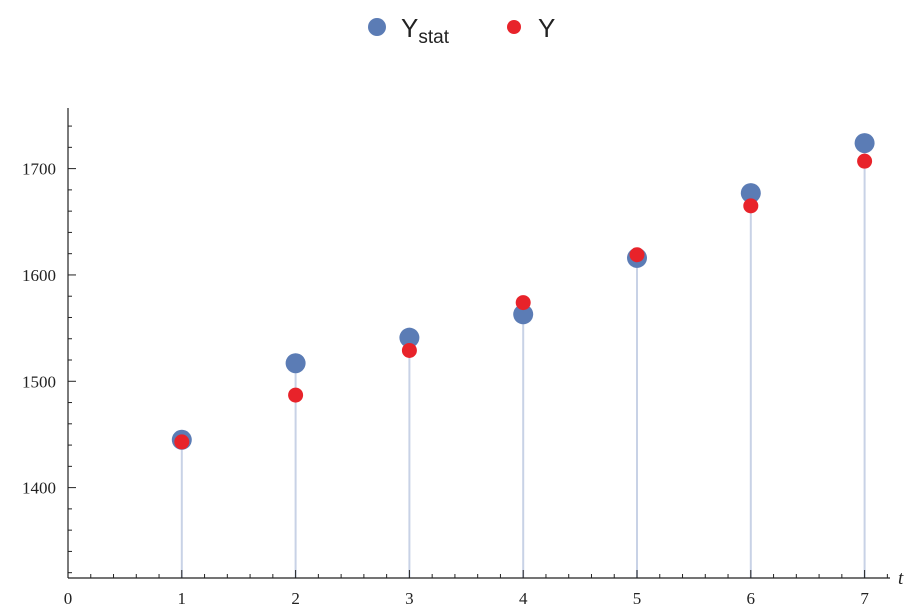 The image size is (911, 611). I want to click on x-tick-label: 3, so click(409, 598).